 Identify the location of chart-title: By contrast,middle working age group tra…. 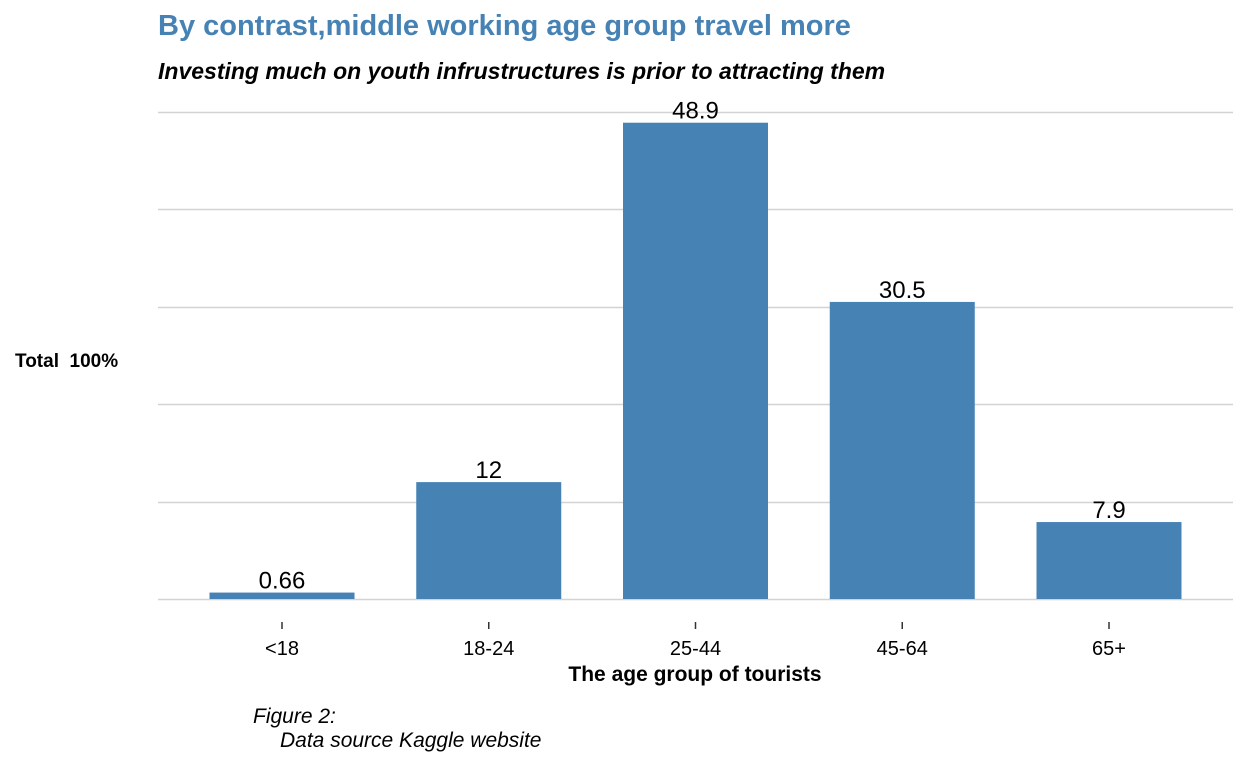
(504, 26).